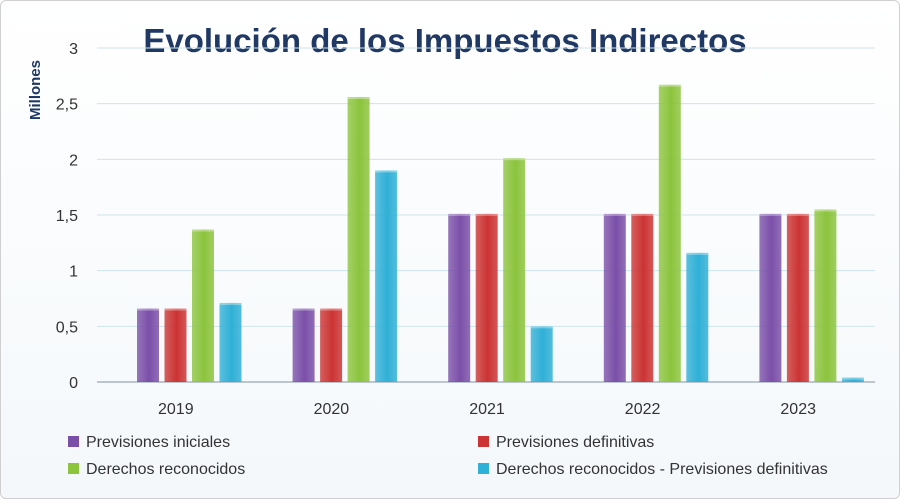 Image resolution: width=900 pixels, height=499 pixels. I want to click on x-tick-label-2019: 2019, so click(176, 409).